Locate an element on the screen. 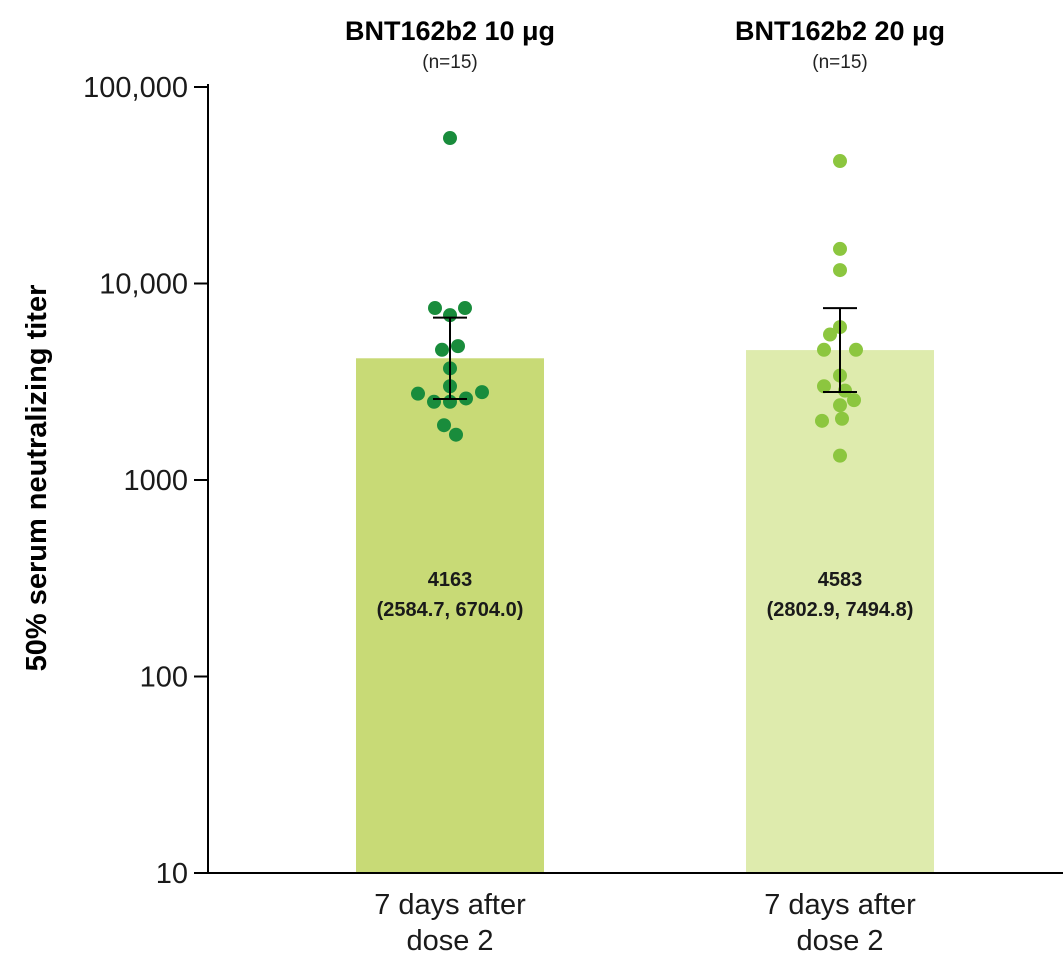 This screenshot has width=1063, height=956. bar-value-label: 4163 is located at coordinates (450, 580).